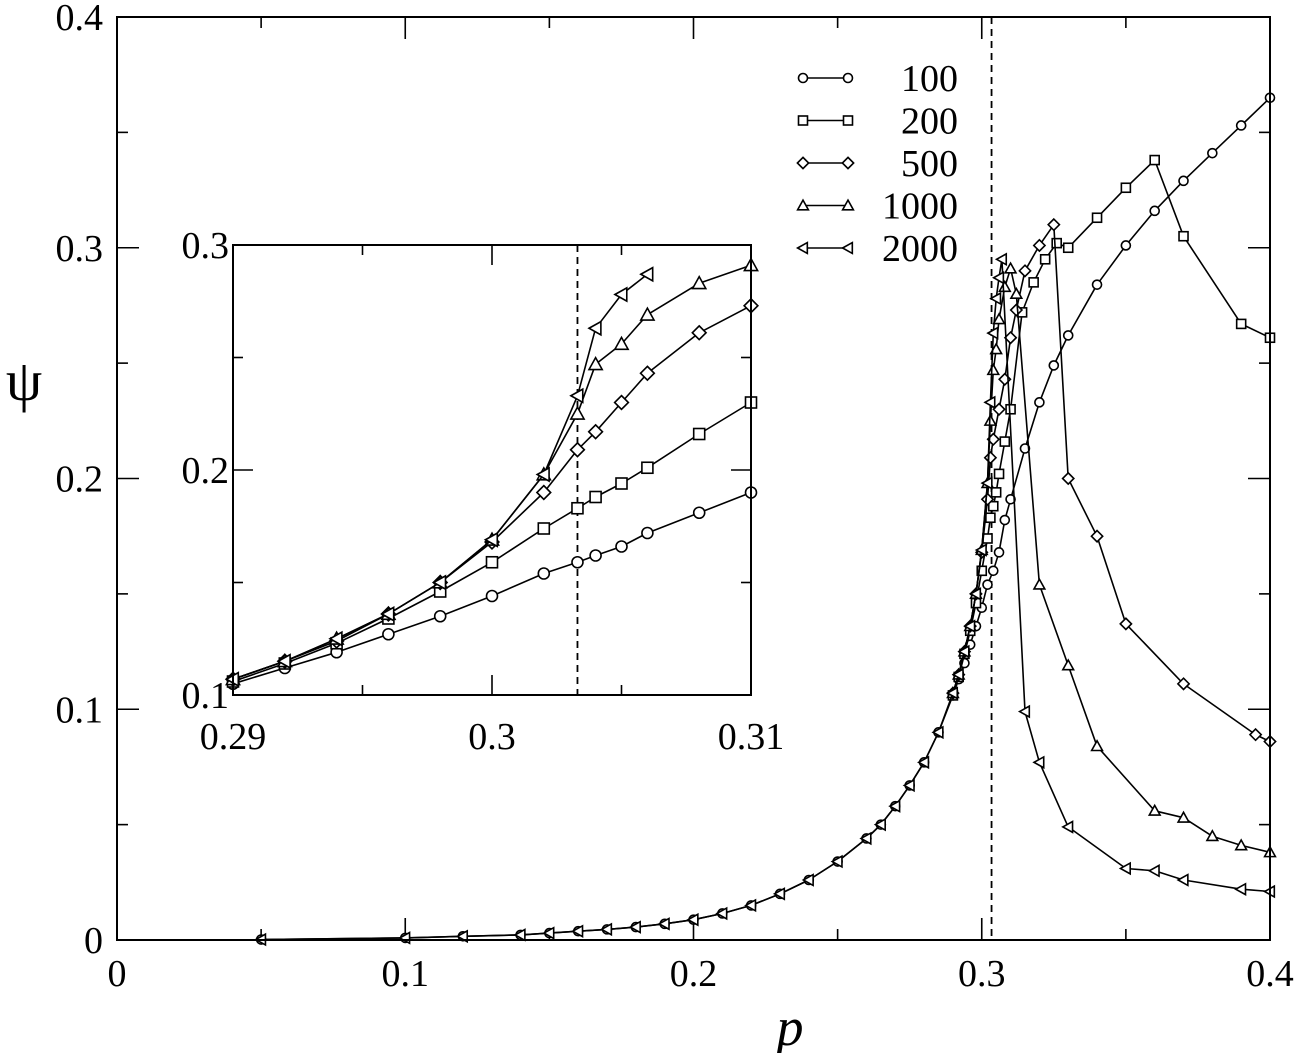 This screenshot has width=1300, height=1053. I want to click on legend-label: 500, so click(929, 164).